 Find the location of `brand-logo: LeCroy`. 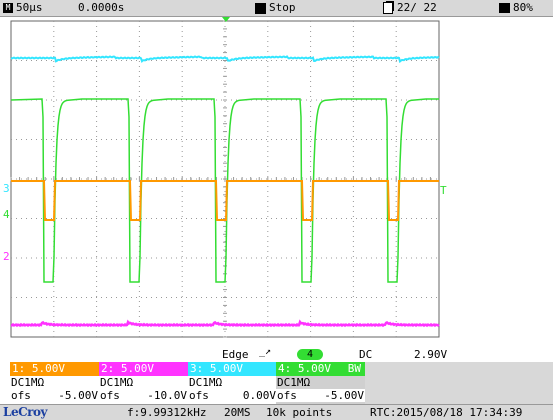

brand-logo: LeCroy is located at coordinates (25, 412).